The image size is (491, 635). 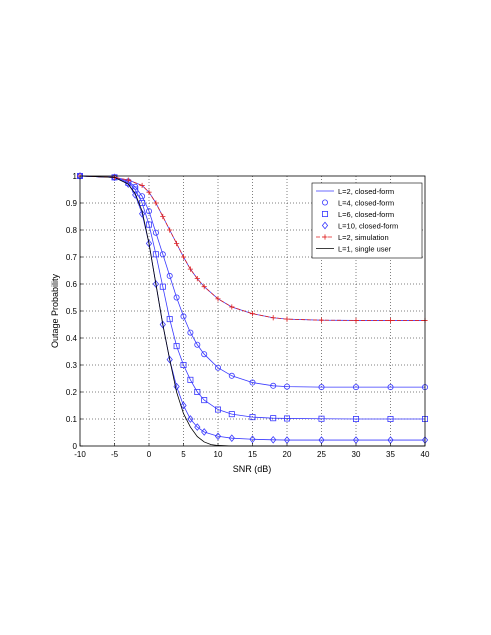 What do you see at coordinates (356, 454) in the screenshot?
I see `x-tick-label: 30` at bounding box center [356, 454].